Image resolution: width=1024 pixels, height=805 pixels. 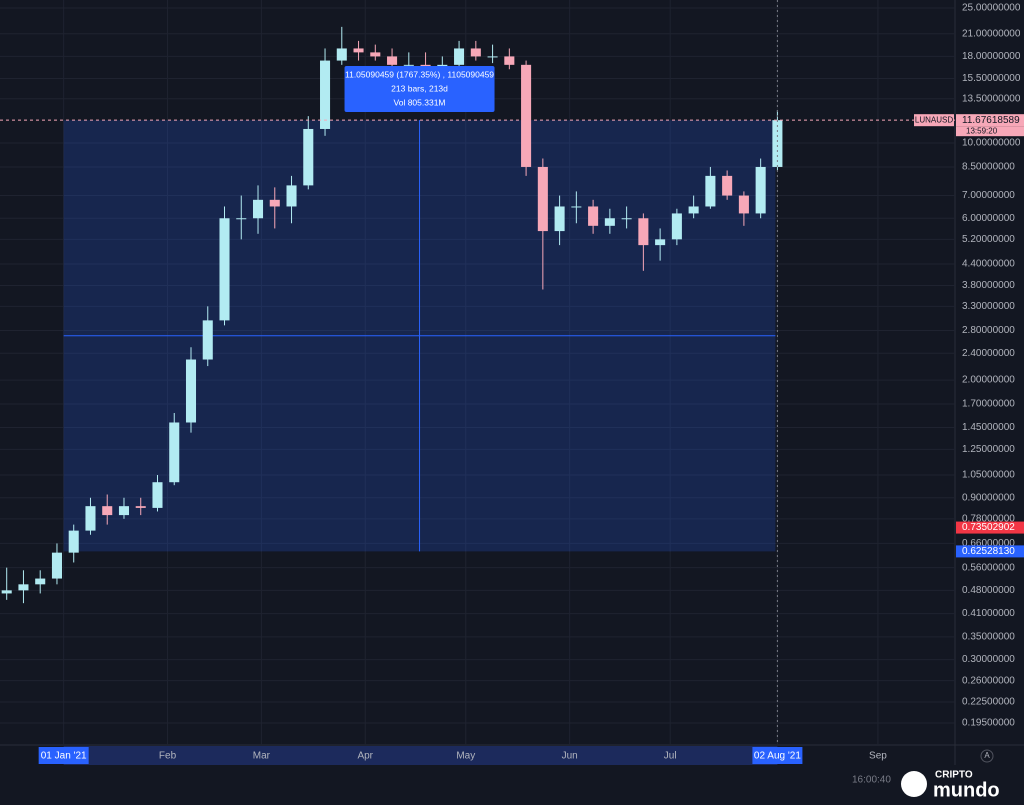 What do you see at coordinates (988, 613) in the screenshot?
I see `y-tick-label: 0.41000000` at bounding box center [988, 613].